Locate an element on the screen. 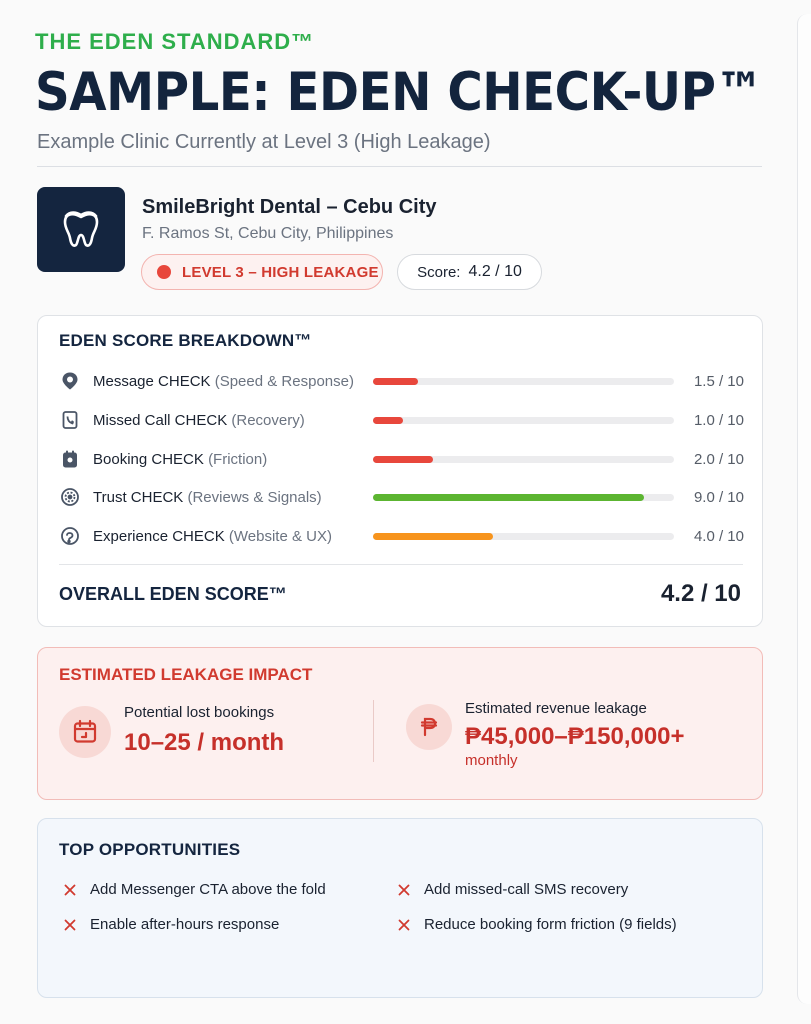 The width and height of the screenshot is (811, 1024). opportunity-text: Enable after-hours response is located at coordinates (185, 924).